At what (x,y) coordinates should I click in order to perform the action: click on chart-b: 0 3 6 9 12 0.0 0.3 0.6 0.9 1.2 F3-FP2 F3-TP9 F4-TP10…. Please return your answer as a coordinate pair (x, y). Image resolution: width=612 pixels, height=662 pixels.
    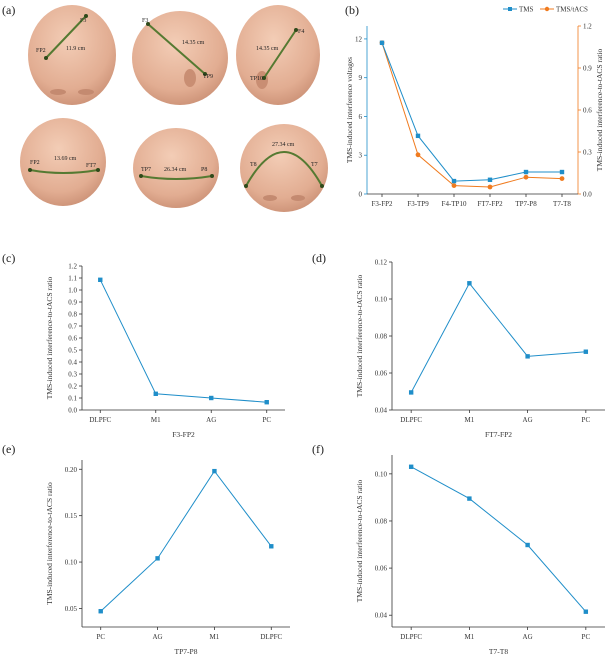
    Looking at the image, I should click on (474, 107).